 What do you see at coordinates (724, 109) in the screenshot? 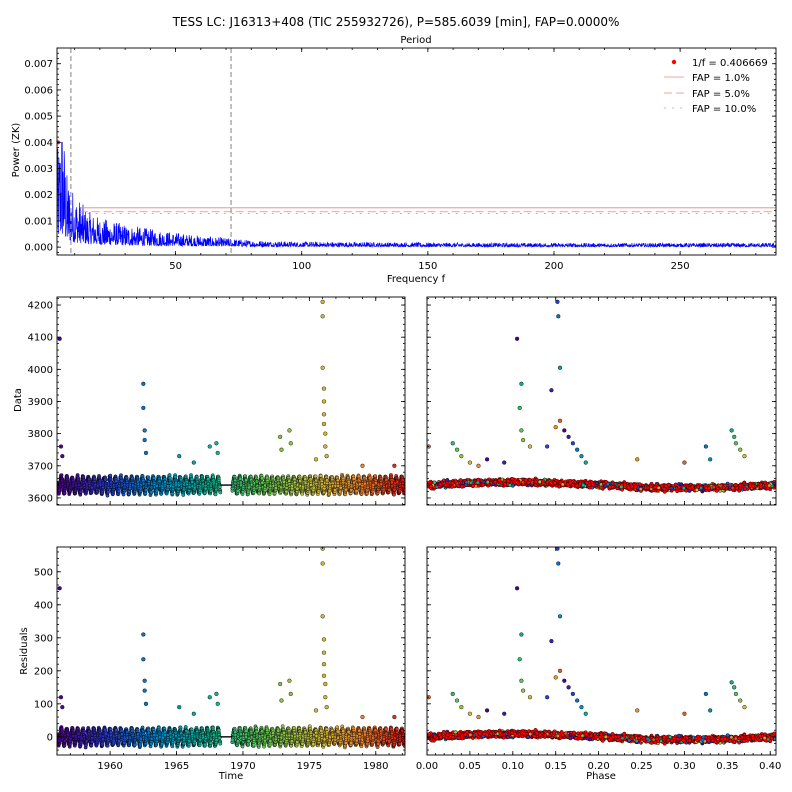
I see `legend-fap10-label: FAP = 10.0%` at bounding box center [724, 109].